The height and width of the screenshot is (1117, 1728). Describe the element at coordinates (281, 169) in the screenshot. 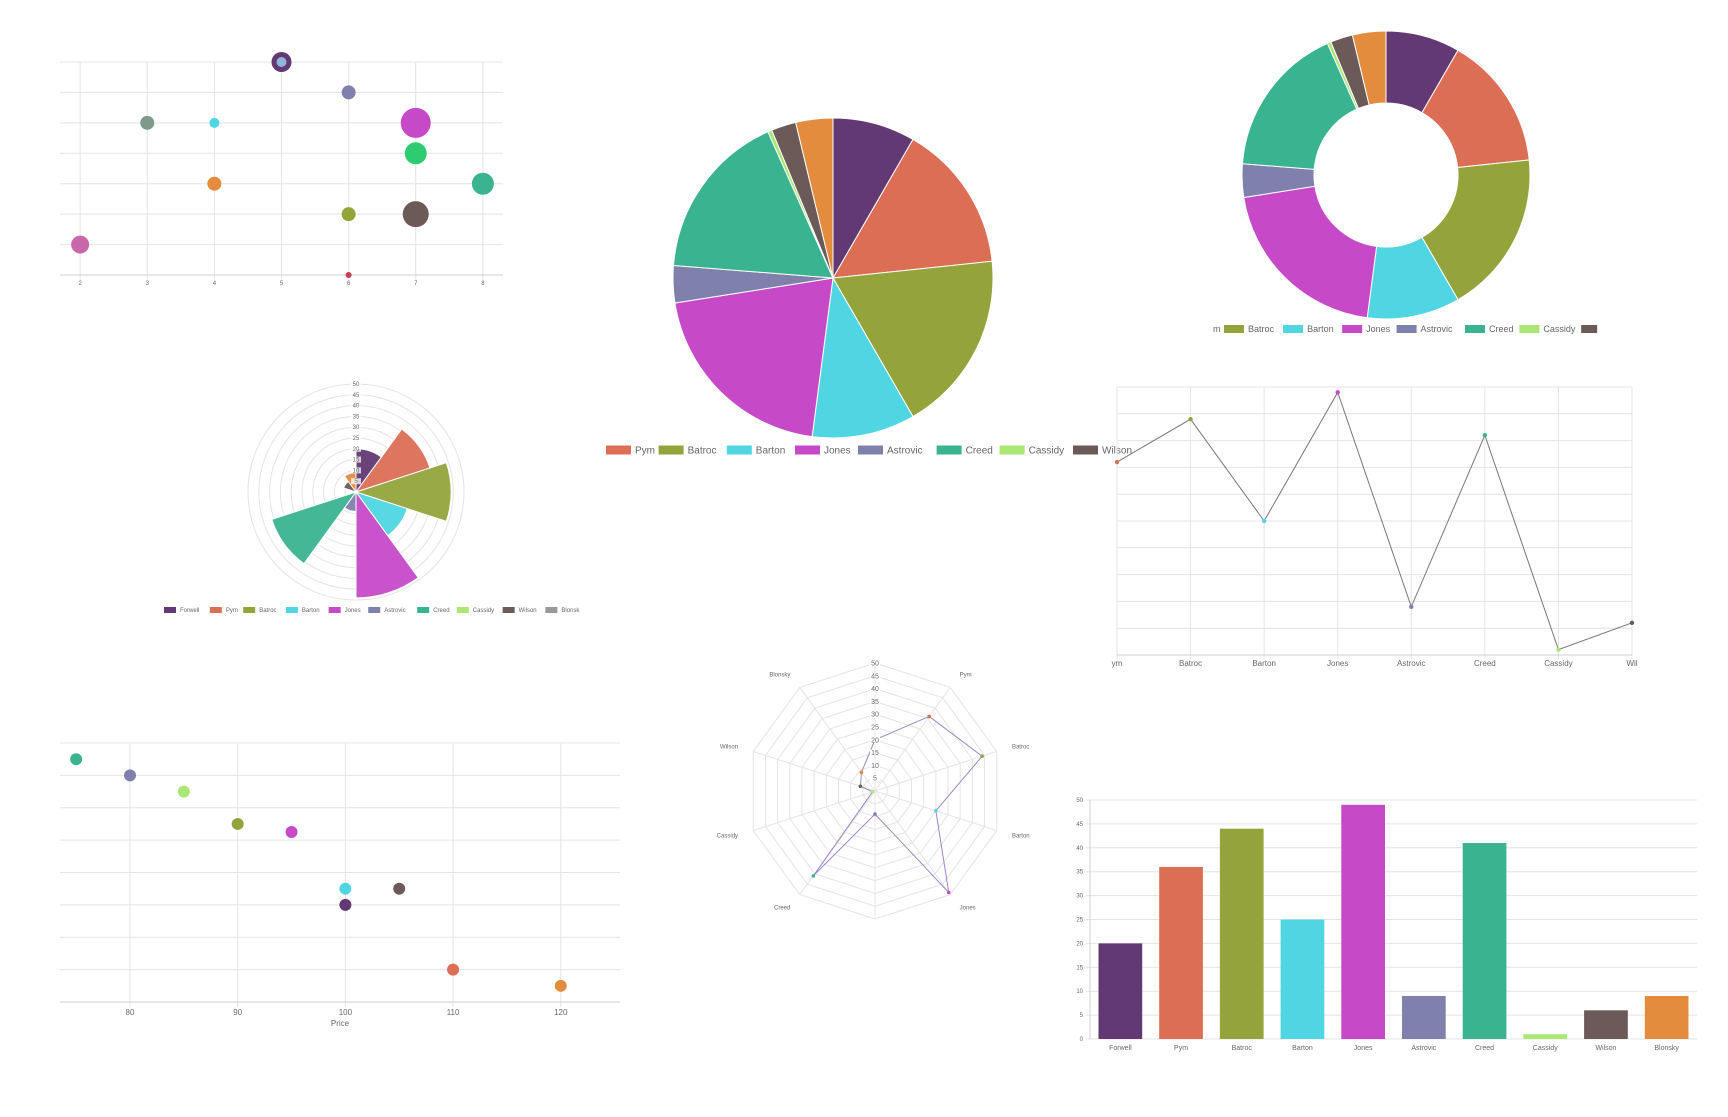

I see `bubble-chart: 2 3 4 5 6 7 8` at that location.